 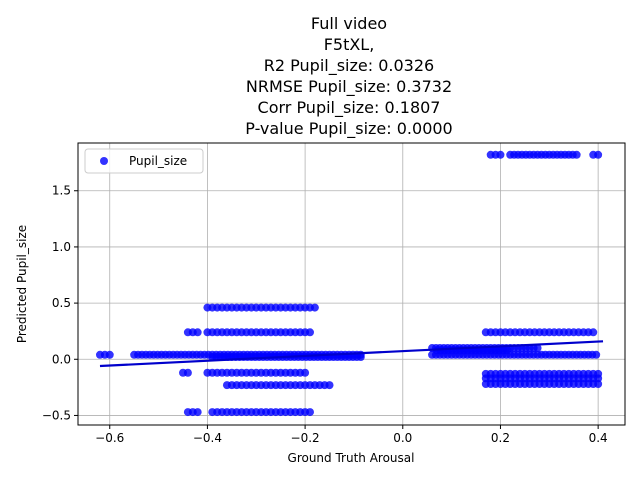 What do you see at coordinates (104, 161) in the screenshot?
I see `legend-marker` at bounding box center [104, 161].